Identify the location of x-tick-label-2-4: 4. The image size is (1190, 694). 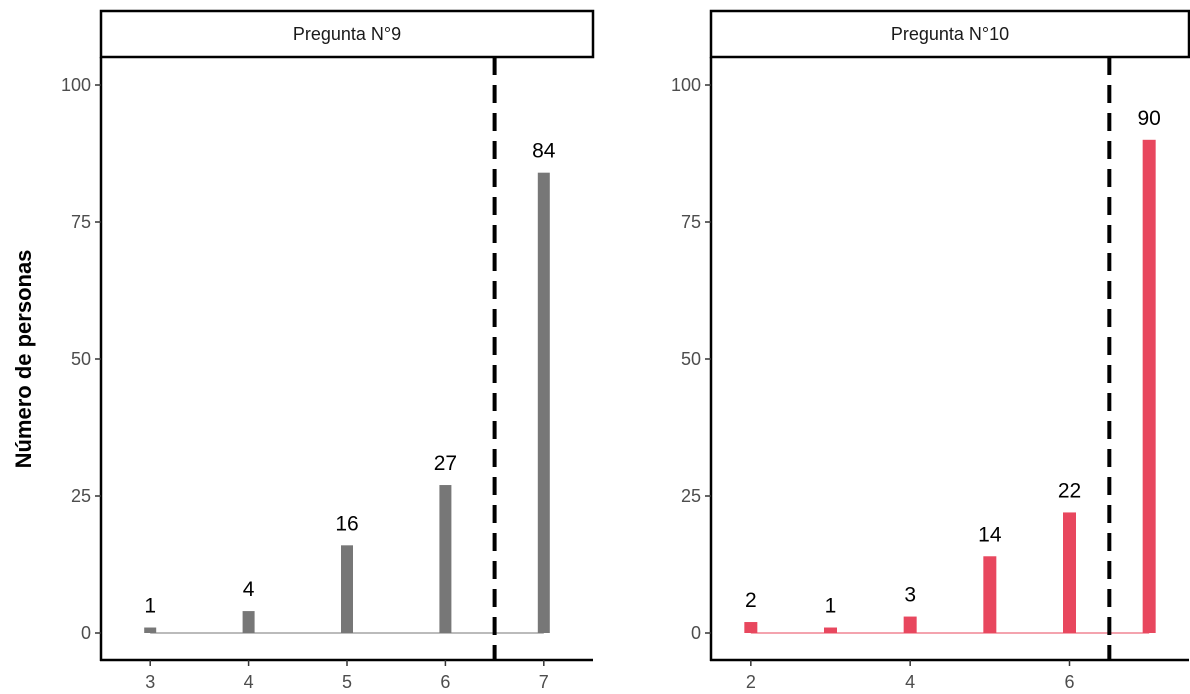
(910, 682).